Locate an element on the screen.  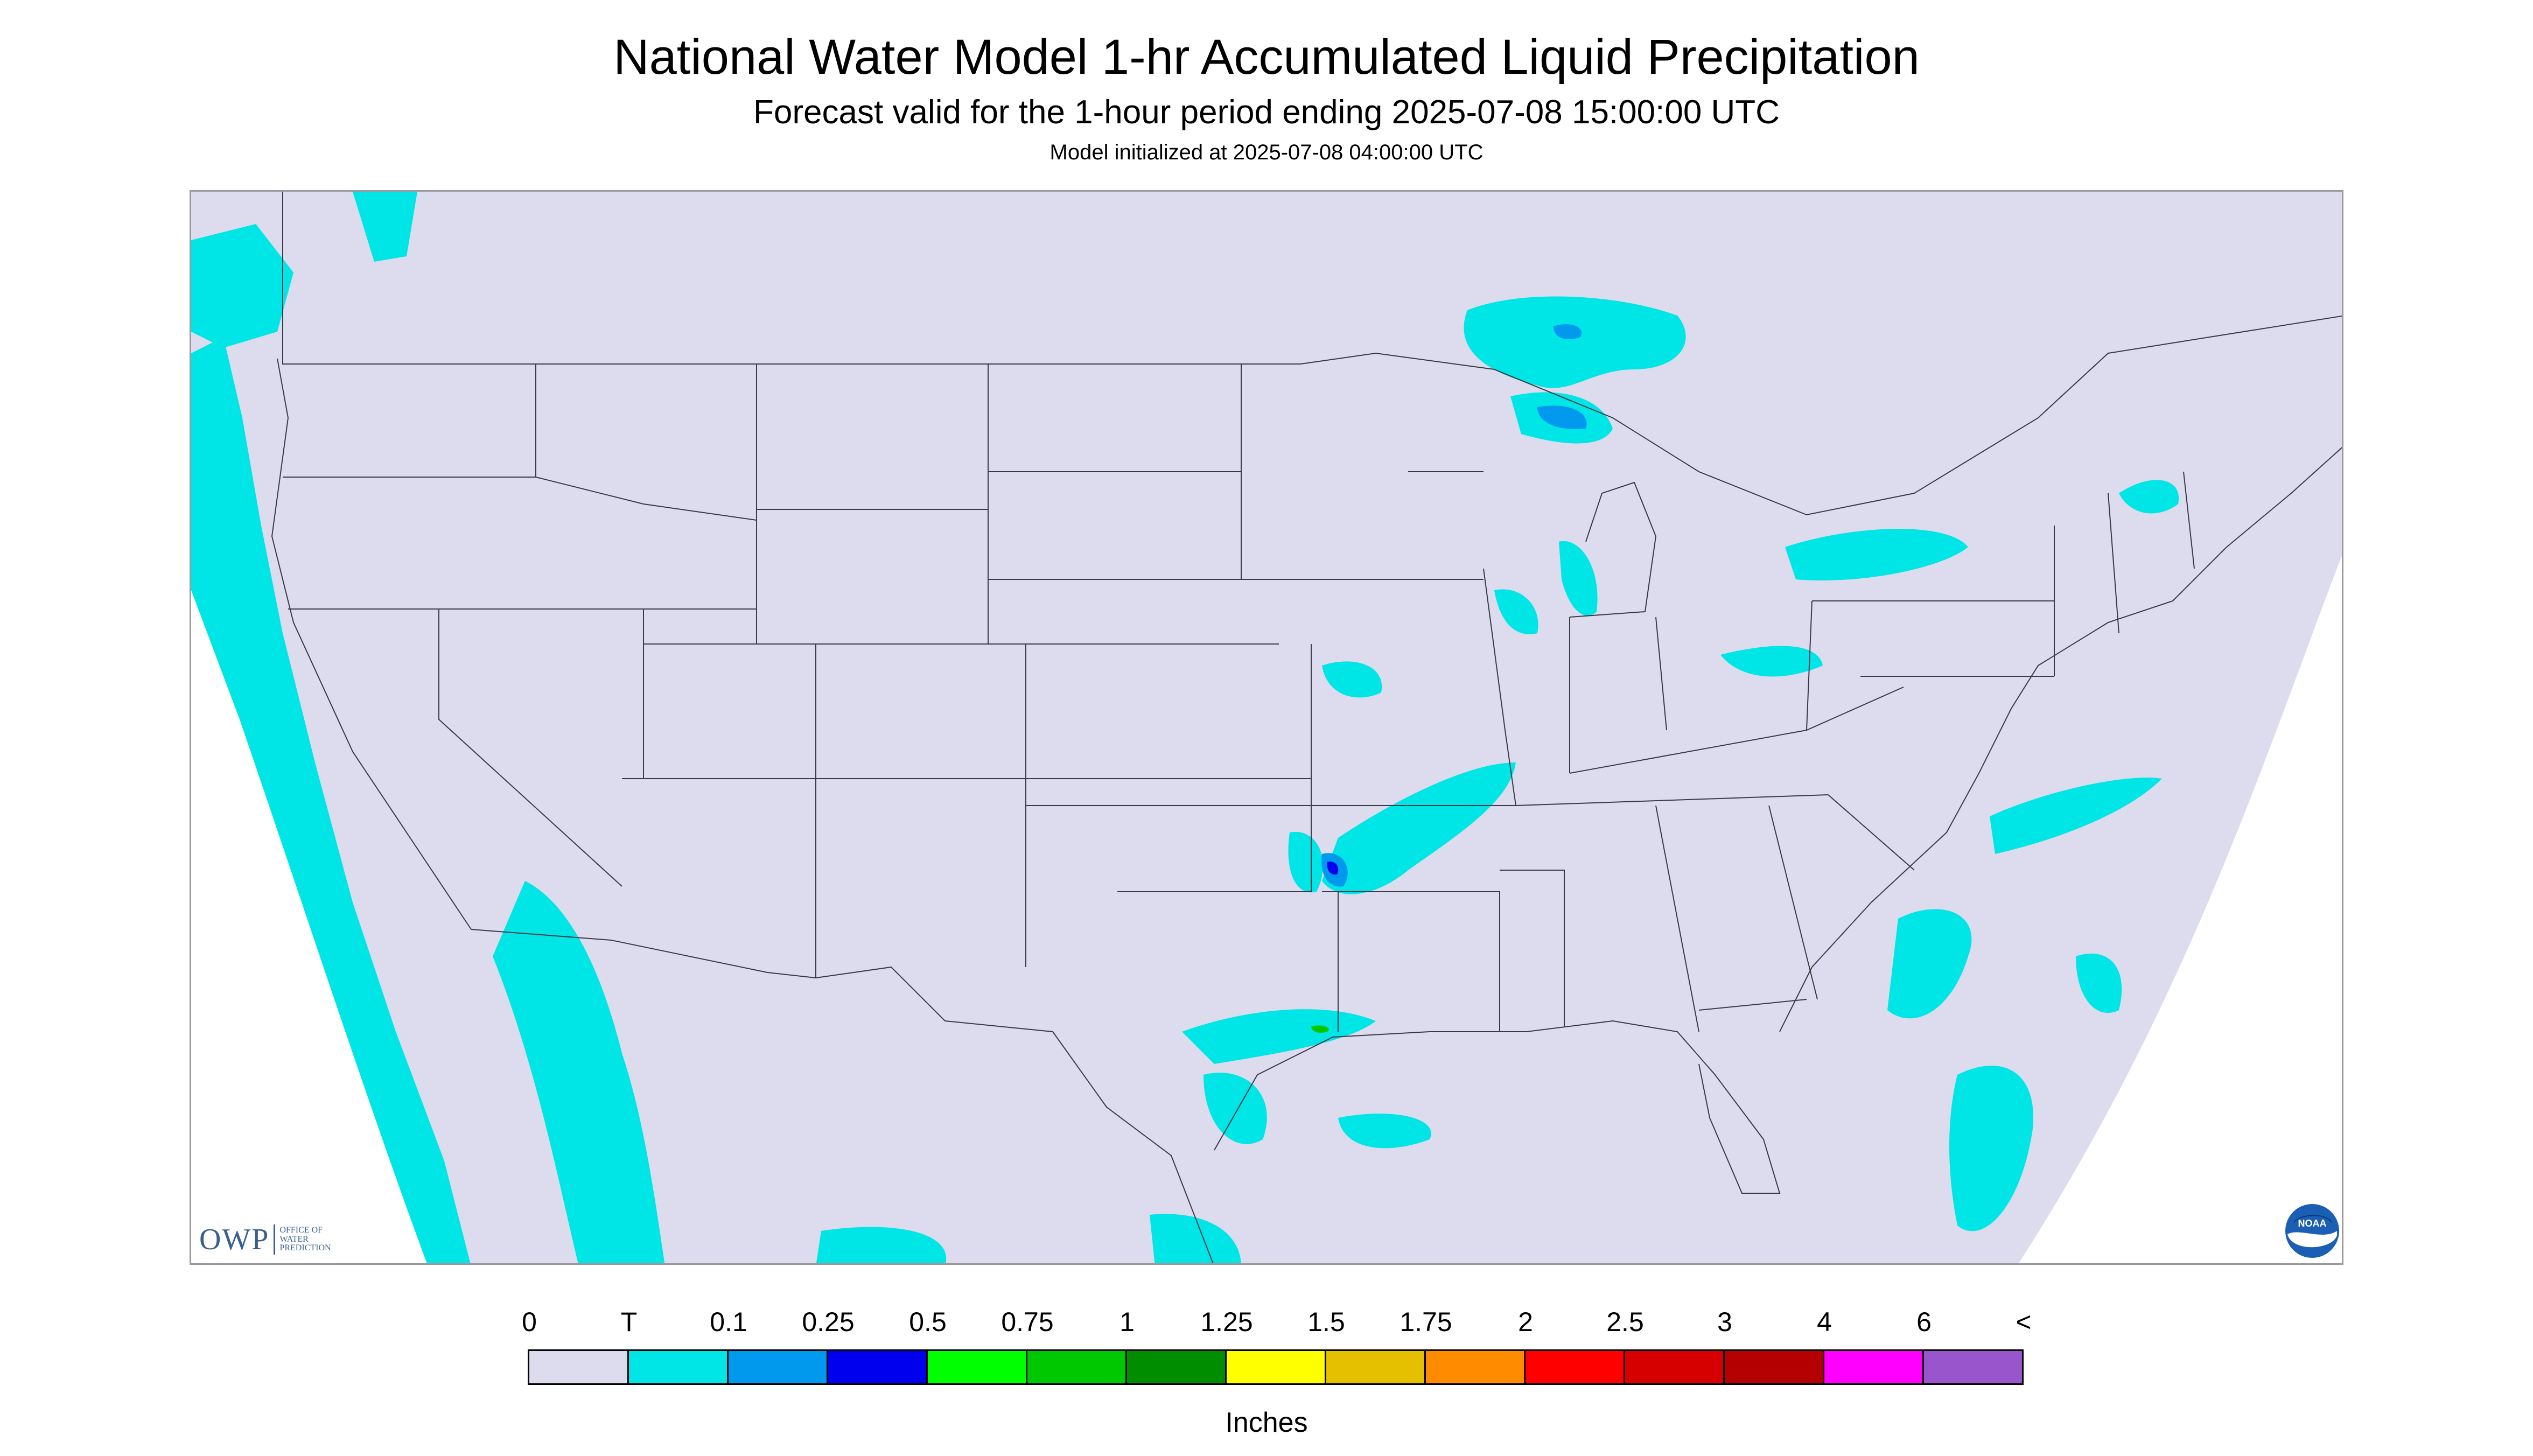
precip-area-carolina-coast is located at coordinates (1929, 964).